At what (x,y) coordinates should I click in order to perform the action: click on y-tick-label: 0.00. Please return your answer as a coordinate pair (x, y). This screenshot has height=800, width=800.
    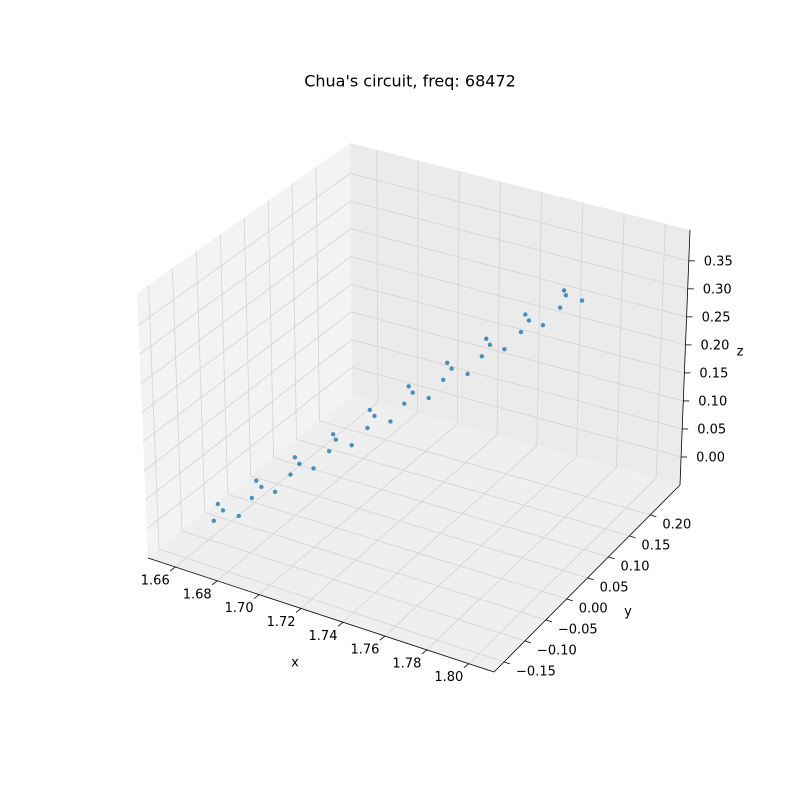
    Looking at the image, I should click on (593, 608).